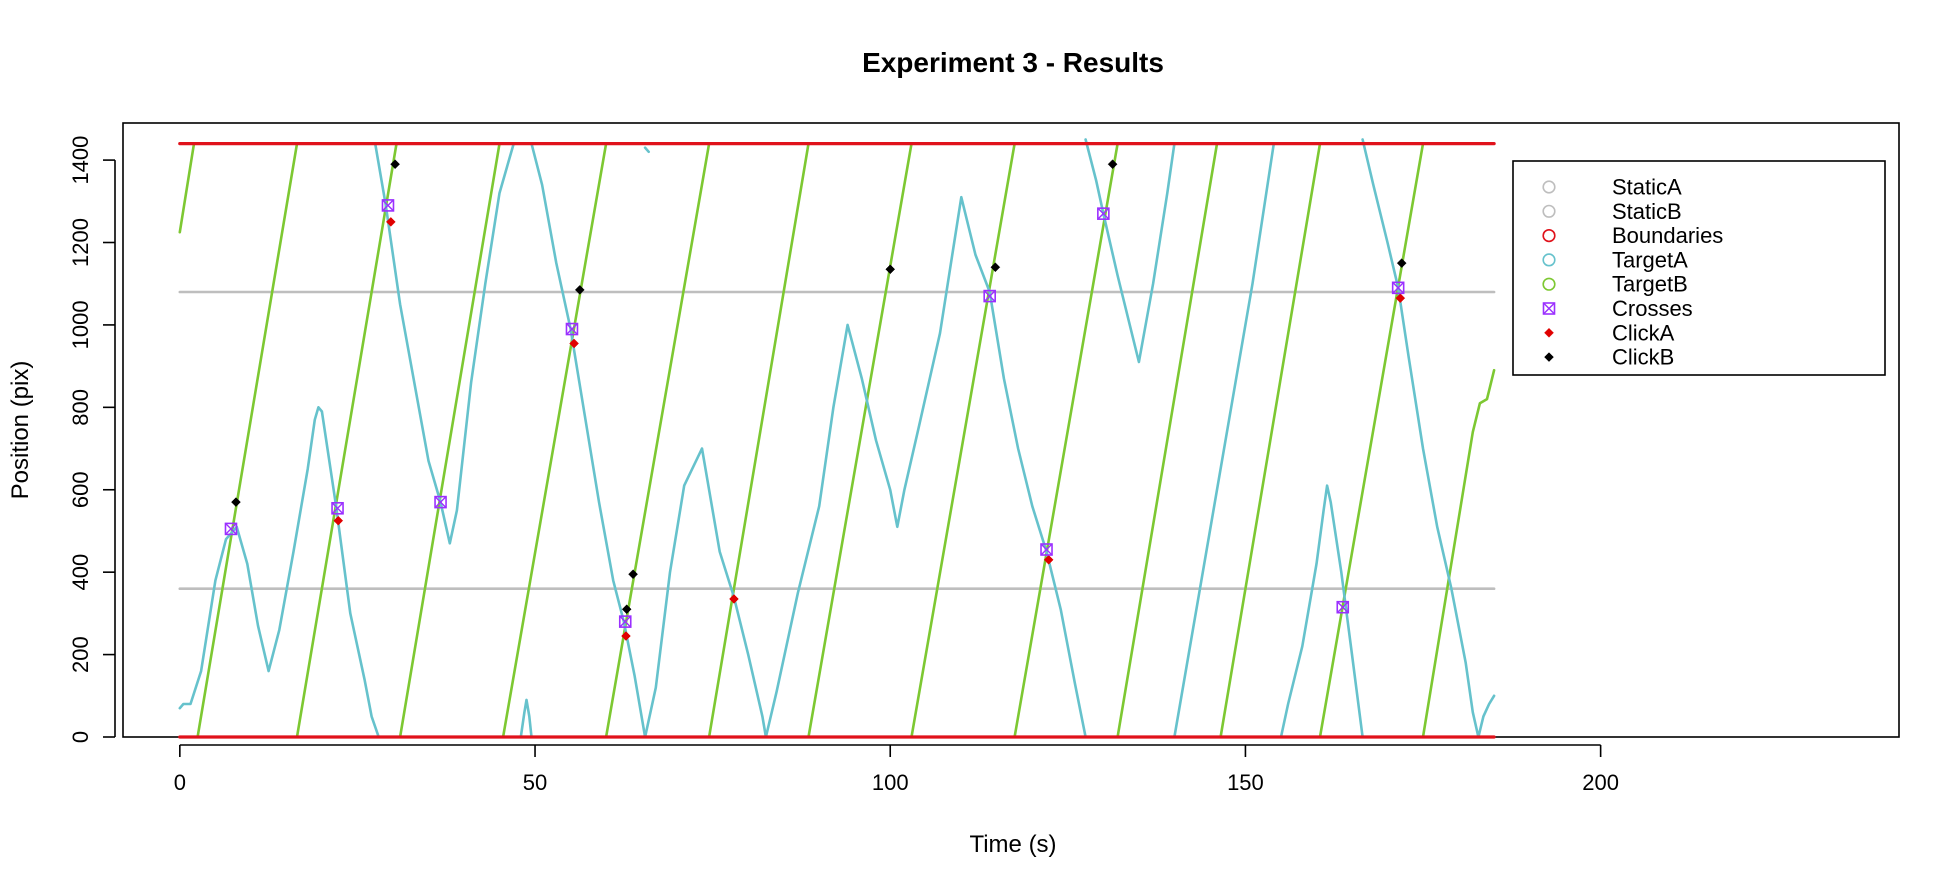 The height and width of the screenshot is (883, 1945). I want to click on y-tick-label: 600, so click(80, 489).